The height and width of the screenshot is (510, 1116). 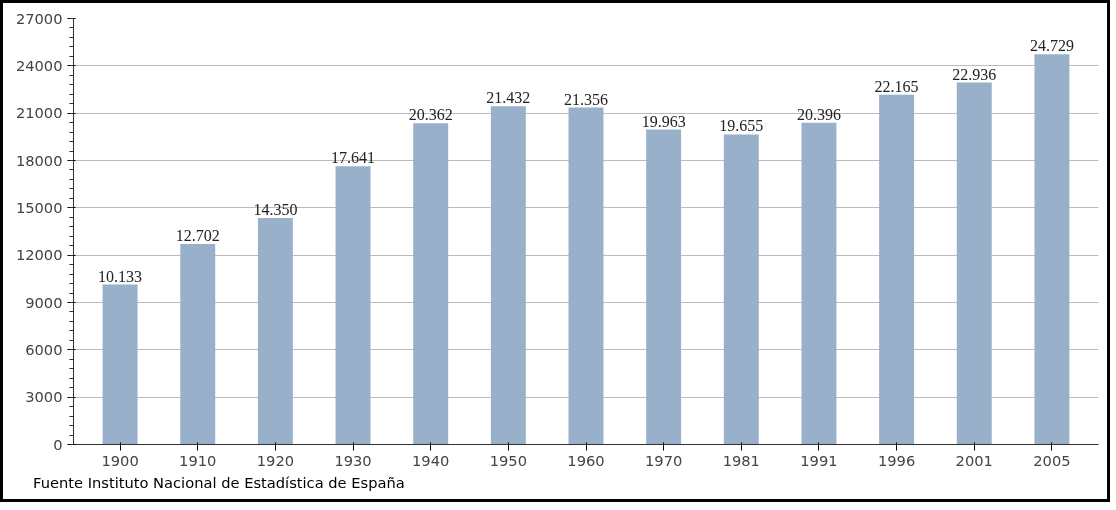 What do you see at coordinates (741, 126) in the screenshot?
I see `data-label: 19.655` at bounding box center [741, 126].